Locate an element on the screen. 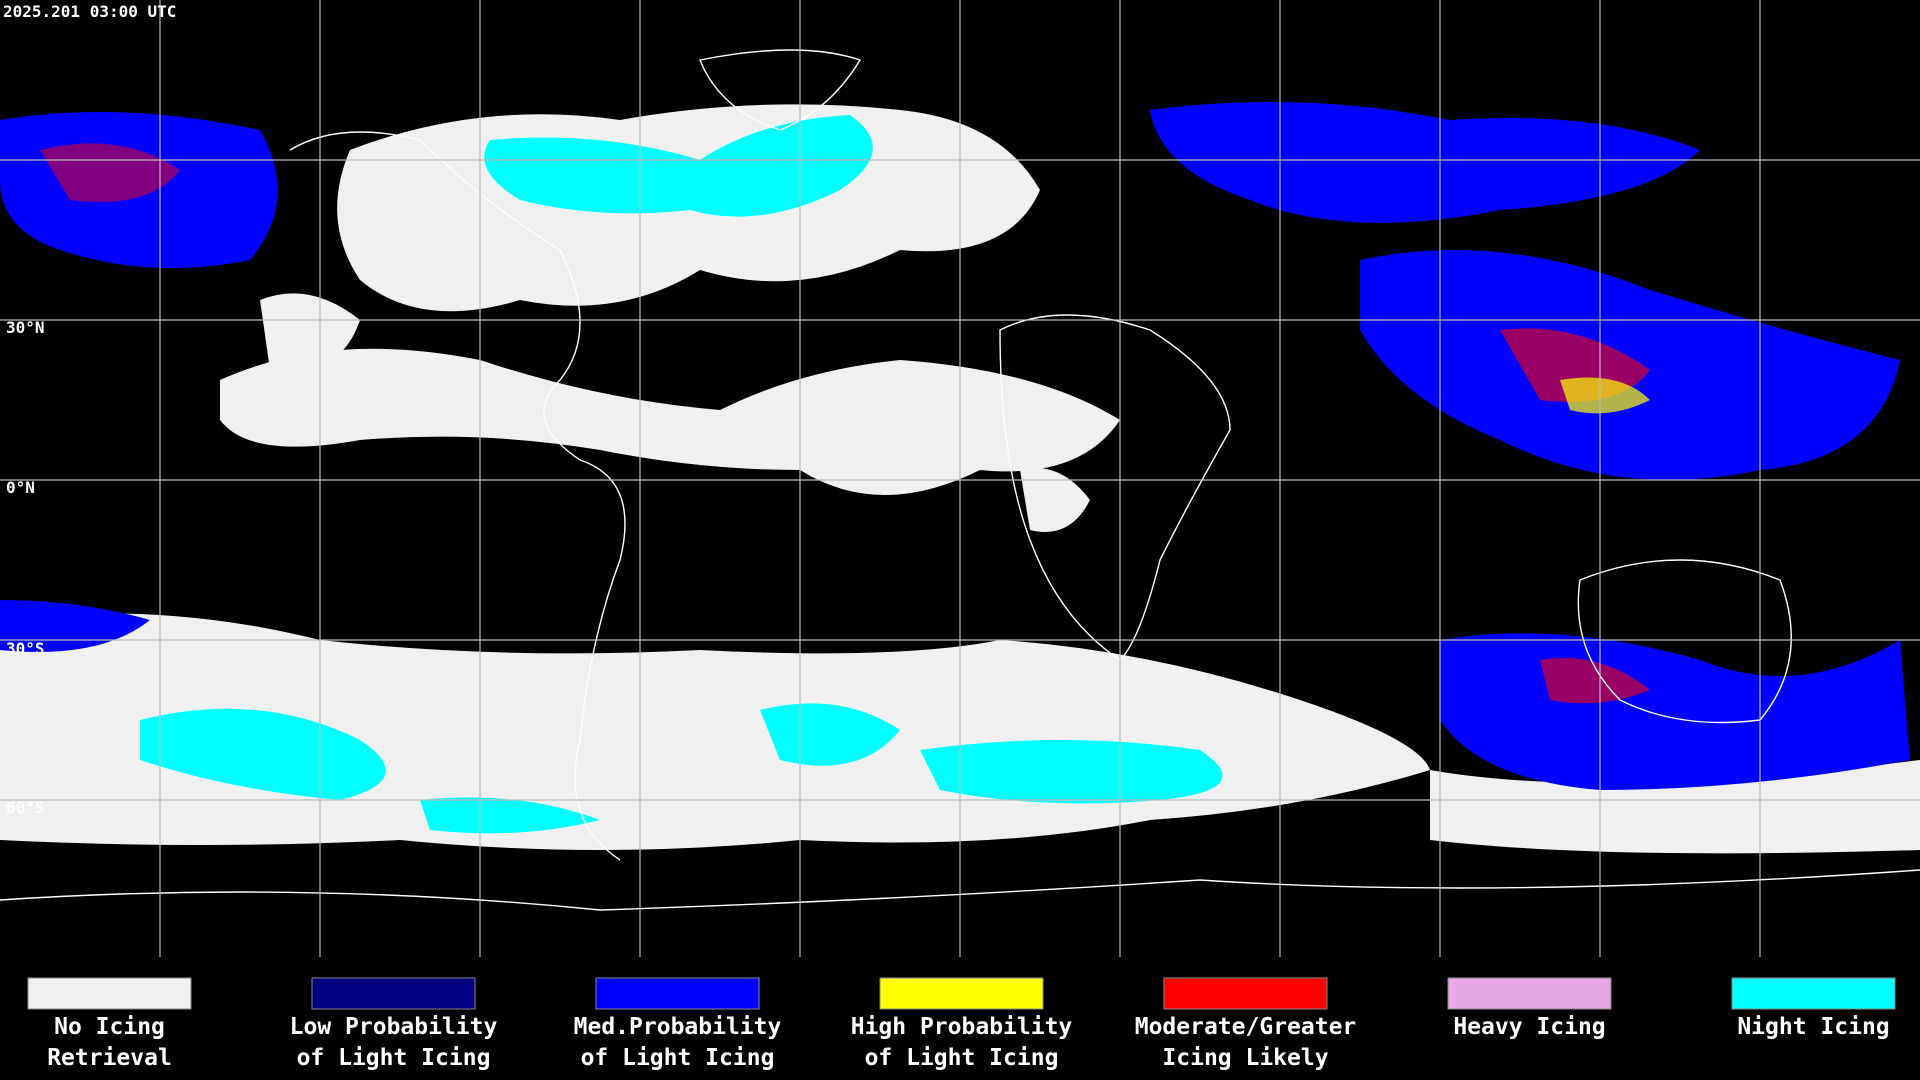 The image size is (1920, 1080). legend-label: Low Probability is located at coordinates (394, 1027).